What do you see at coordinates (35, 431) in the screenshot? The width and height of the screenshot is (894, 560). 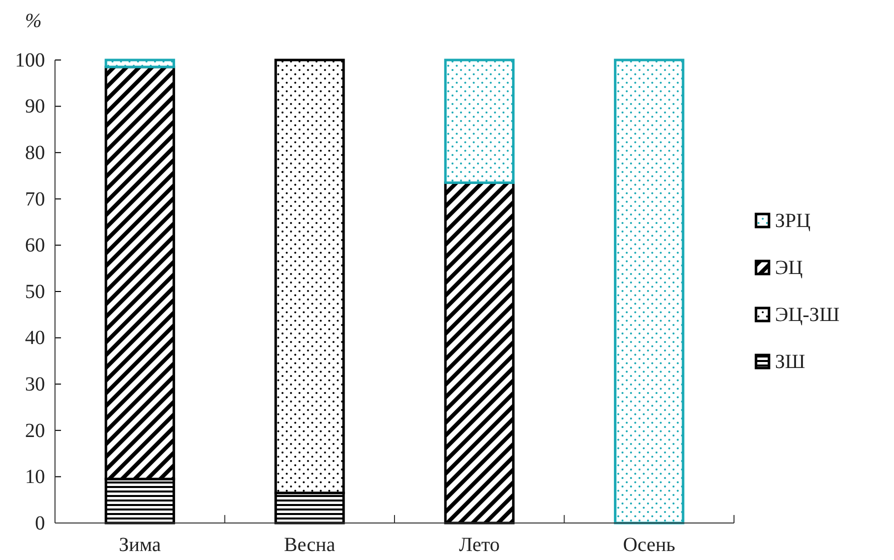 I see `y-tick-label: 20` at bounding box center [35, 431].